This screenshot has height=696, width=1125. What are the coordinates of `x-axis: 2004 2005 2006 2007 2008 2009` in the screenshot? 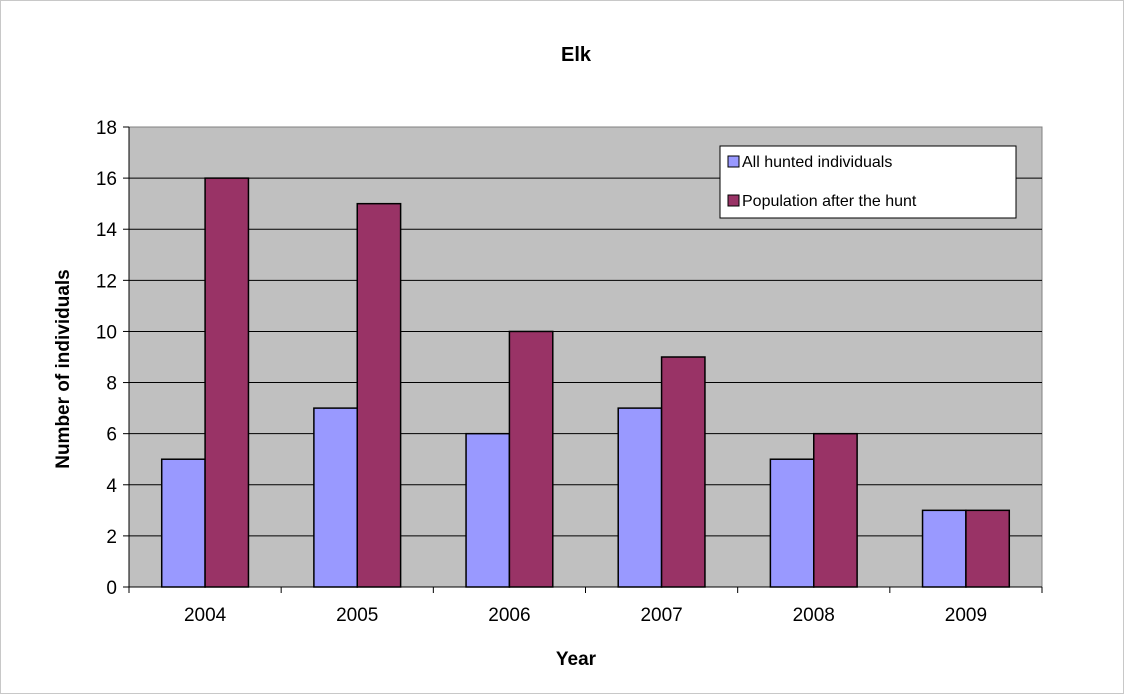 It's located at (585, 606).